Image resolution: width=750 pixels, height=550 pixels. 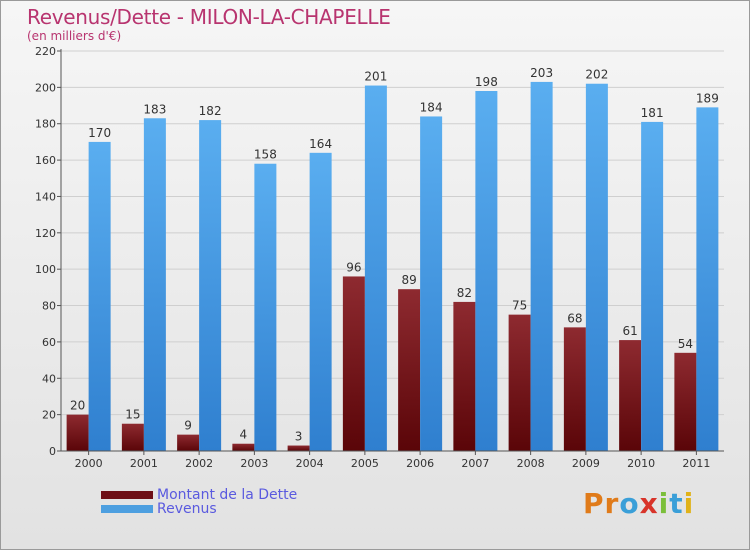 I want to click on proxiti-logo: Proxiti, so click(x=638, y=503).